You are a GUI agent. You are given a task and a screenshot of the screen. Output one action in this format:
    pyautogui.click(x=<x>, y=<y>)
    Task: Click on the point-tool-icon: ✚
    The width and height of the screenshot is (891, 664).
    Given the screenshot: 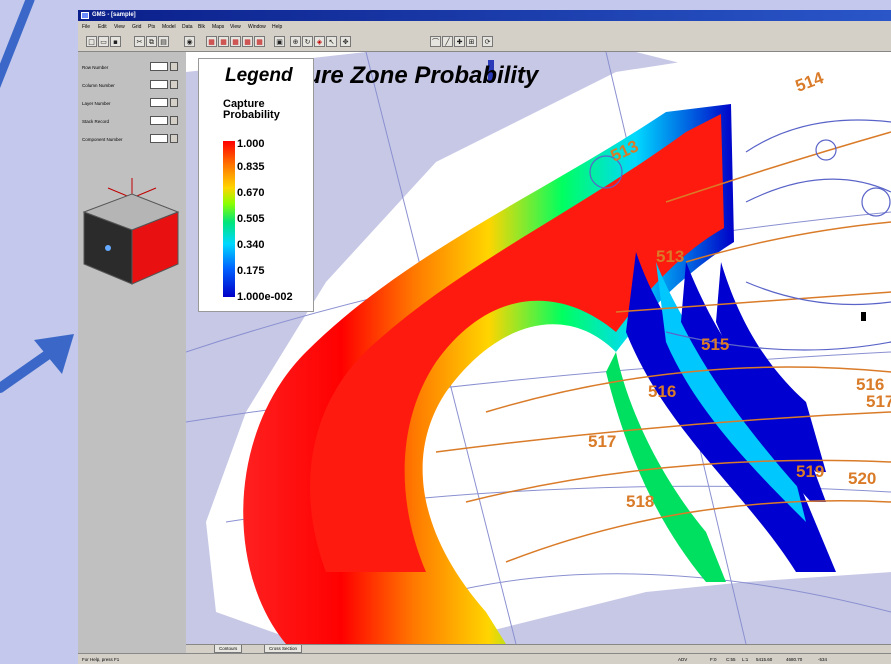 What is the action you would take?
    pyautogui.click(x=459, y=41)
    